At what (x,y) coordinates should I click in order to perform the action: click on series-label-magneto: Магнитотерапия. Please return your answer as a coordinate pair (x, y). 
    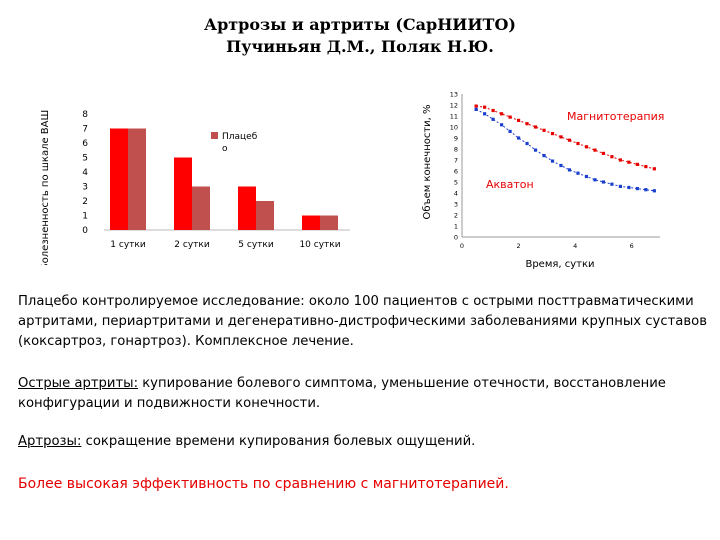
    Looking at the image, I should click on (615, 116).